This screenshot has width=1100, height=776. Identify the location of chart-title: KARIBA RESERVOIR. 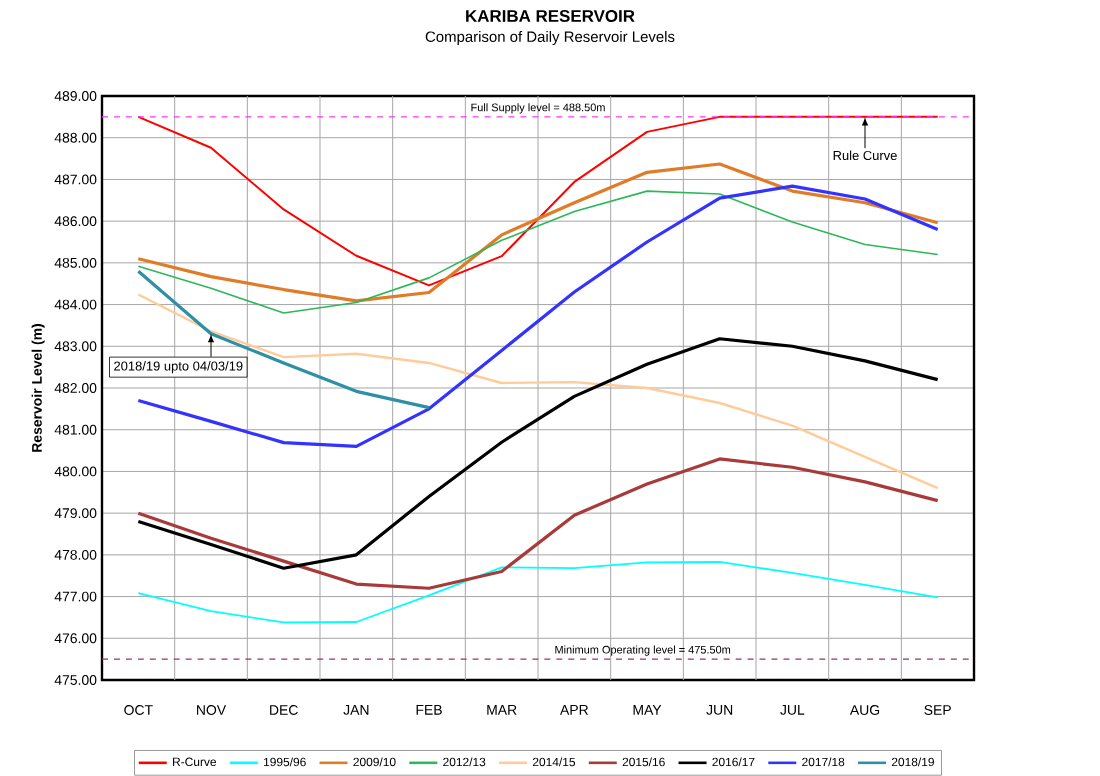
(550, 16).